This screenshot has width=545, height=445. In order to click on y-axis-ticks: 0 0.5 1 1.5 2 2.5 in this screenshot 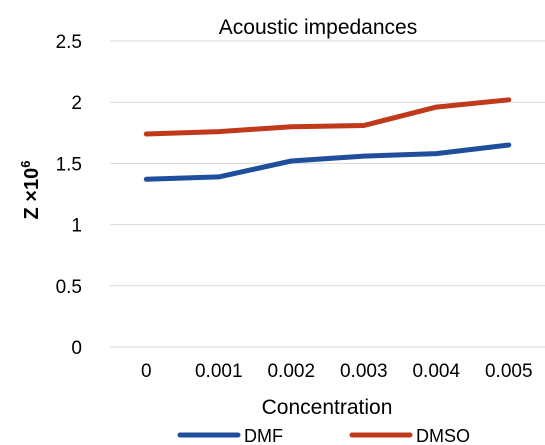, I will do `click(69, 195)`.